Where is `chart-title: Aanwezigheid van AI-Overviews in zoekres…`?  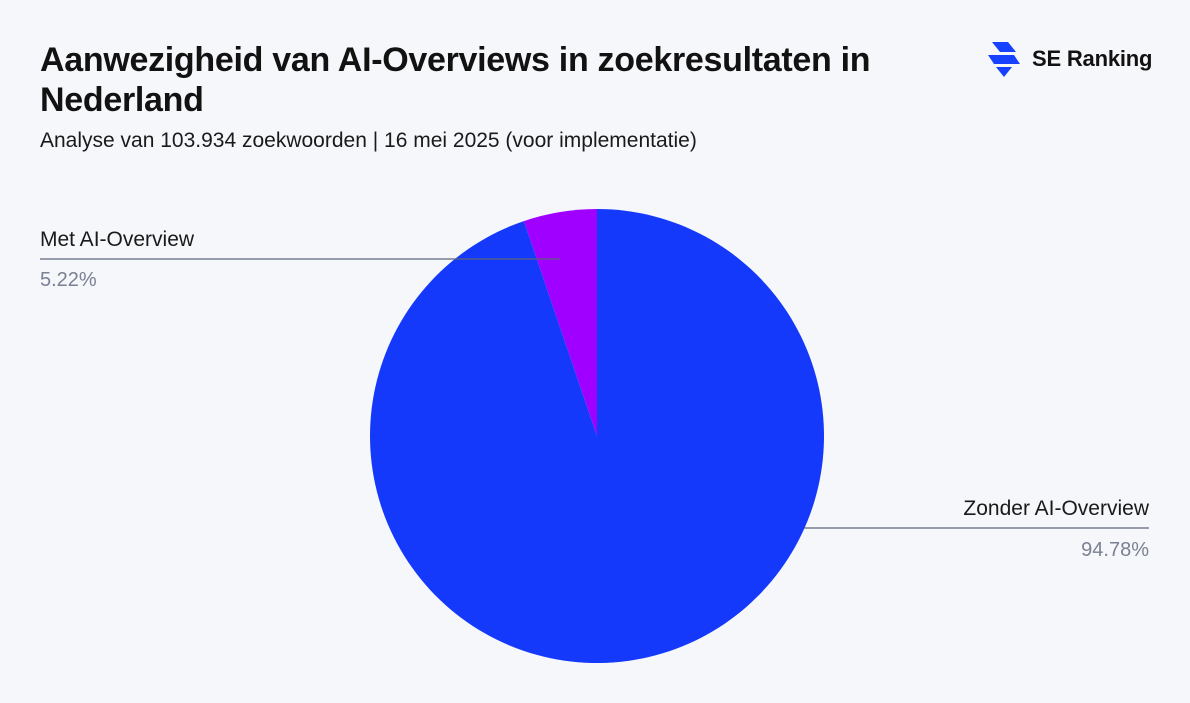 chart-title: Aanwezigheid van AI-Overviews in zoekres… is located at coordinates (455, 80).